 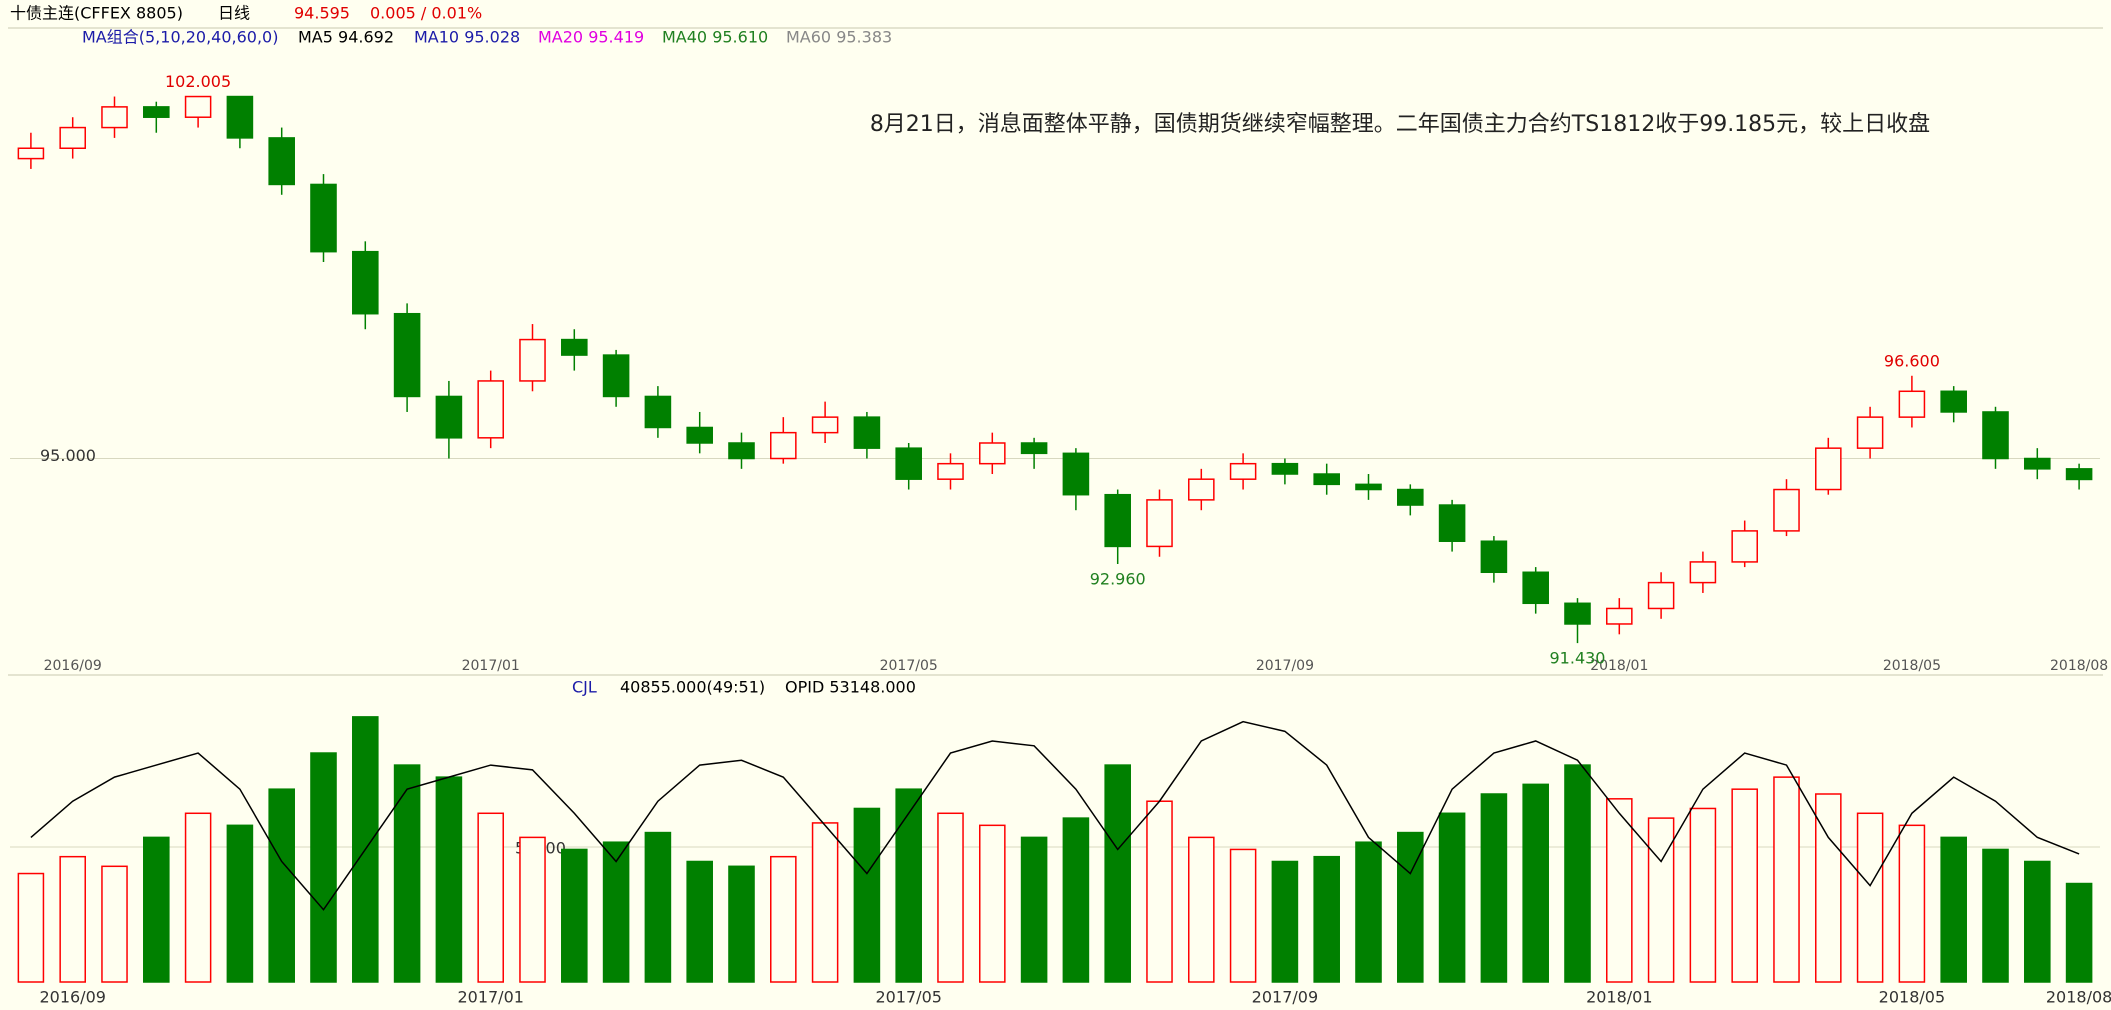 What do you see at coordinates (234, 13) in the screenshot?
I see `period: 日线` at bounding box center [234, 13].